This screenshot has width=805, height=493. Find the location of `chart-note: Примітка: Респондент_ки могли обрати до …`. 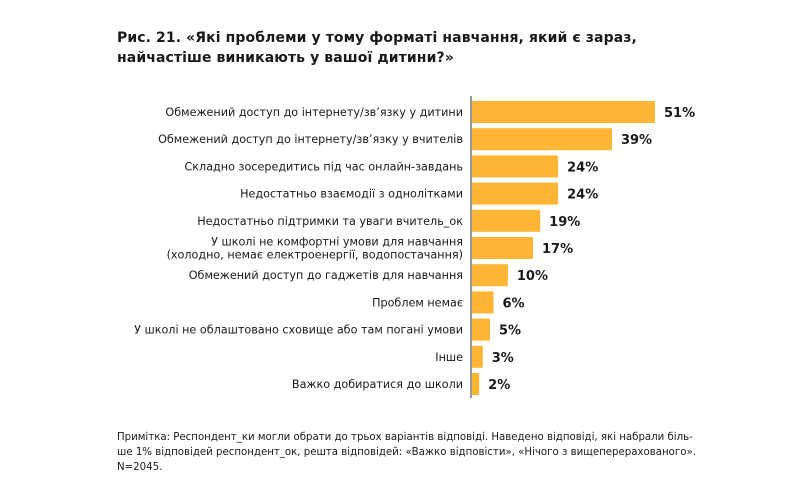

chart-note: Примітка: Респондент_ки могли обрати до … is located at coordinates (406, 452).